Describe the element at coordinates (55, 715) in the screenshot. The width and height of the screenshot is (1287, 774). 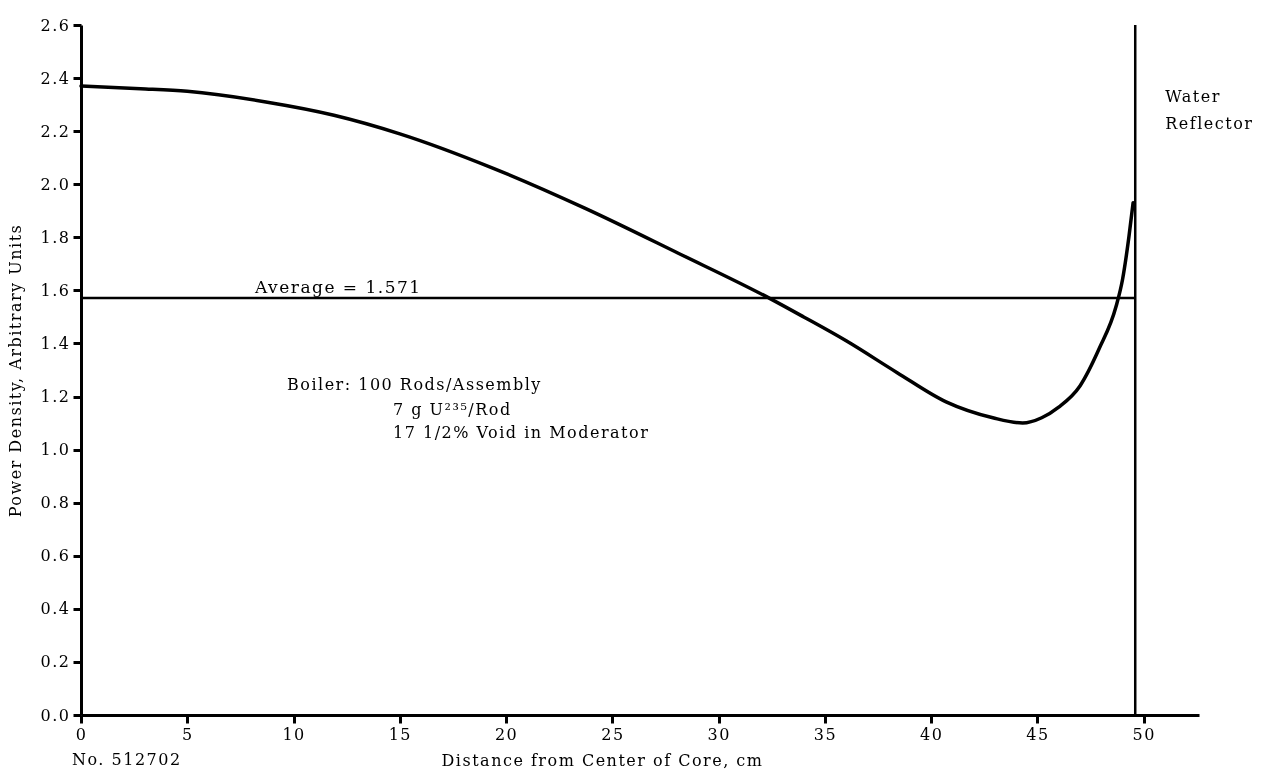
I see `y-tick-label: 0.0` at that location.